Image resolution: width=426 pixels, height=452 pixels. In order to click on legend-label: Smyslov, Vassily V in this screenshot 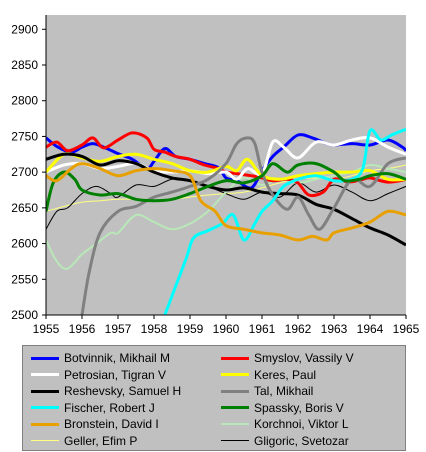, I will do `click(304, 358)`.